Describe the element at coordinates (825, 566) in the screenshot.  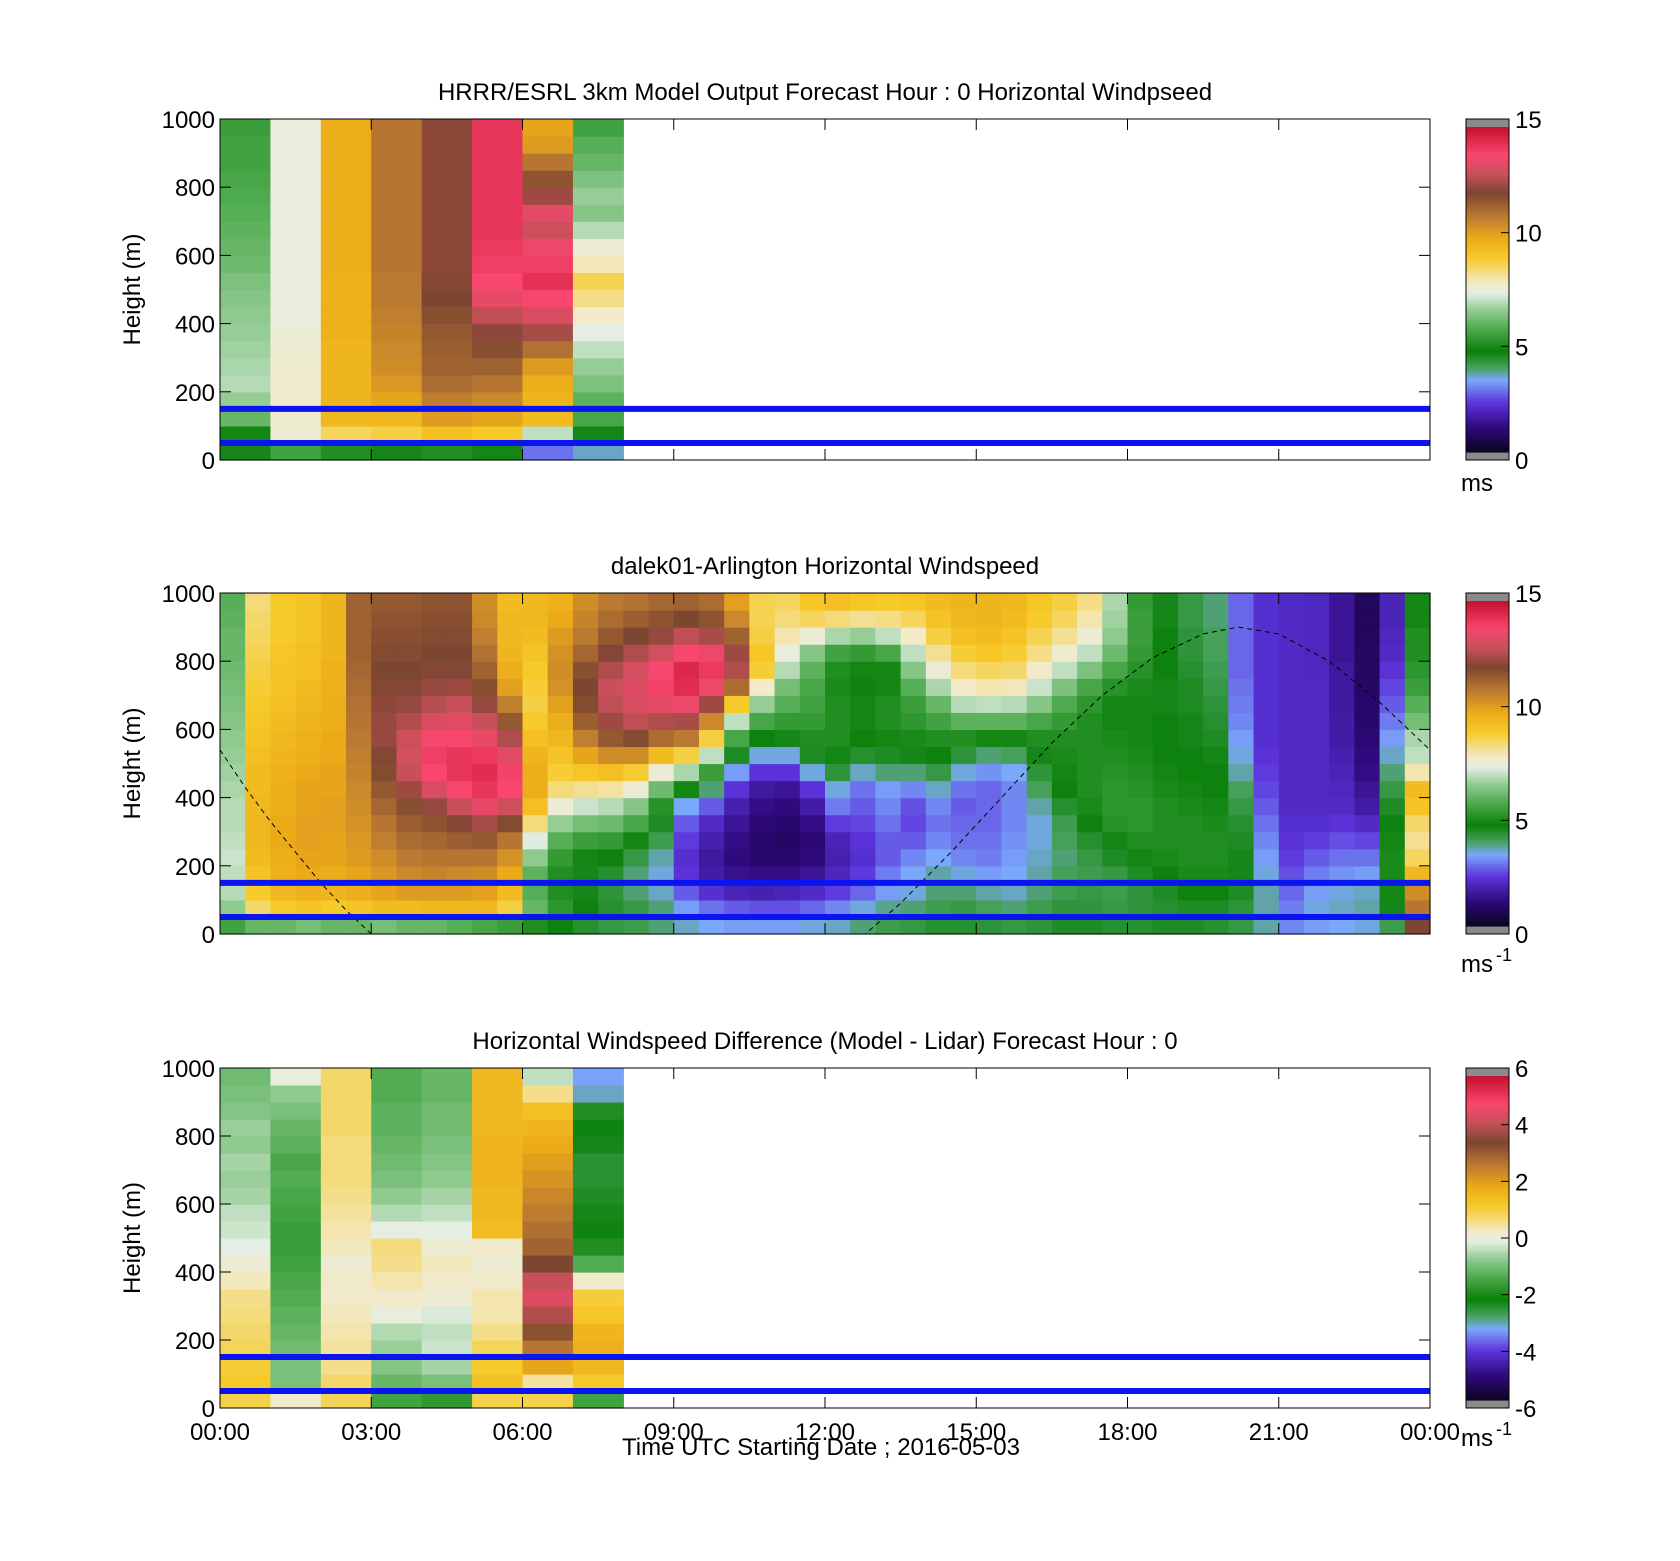
I see `panel-title: dalek01-Arlington Horizontal Windspeed` at that location.